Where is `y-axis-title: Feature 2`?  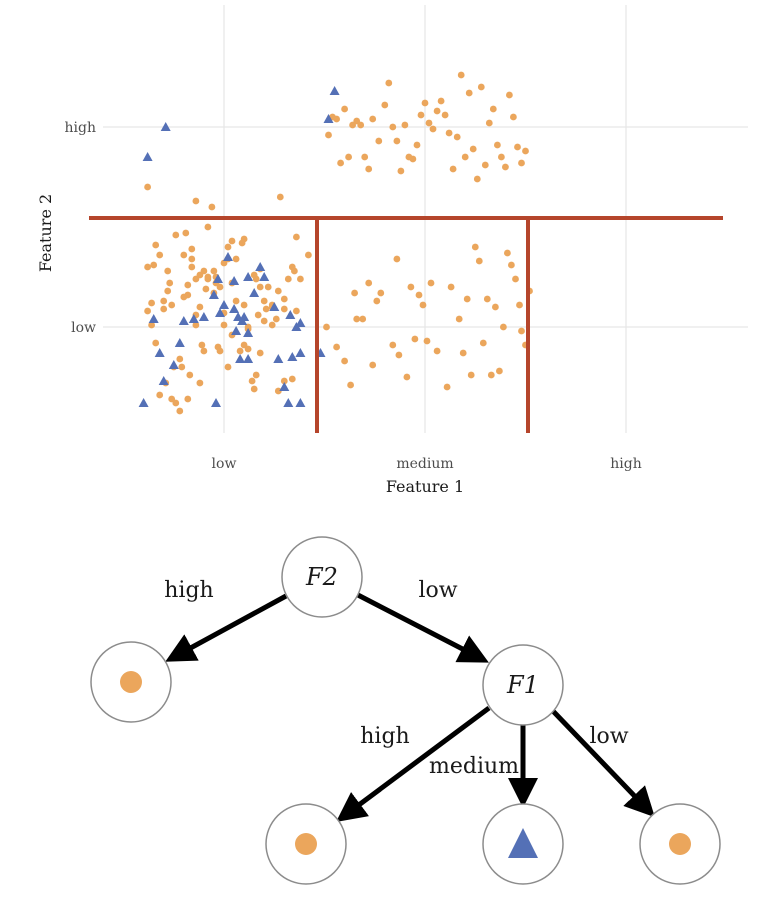 y-axis-title: Feature 2 is located at coordinates (45, 233).